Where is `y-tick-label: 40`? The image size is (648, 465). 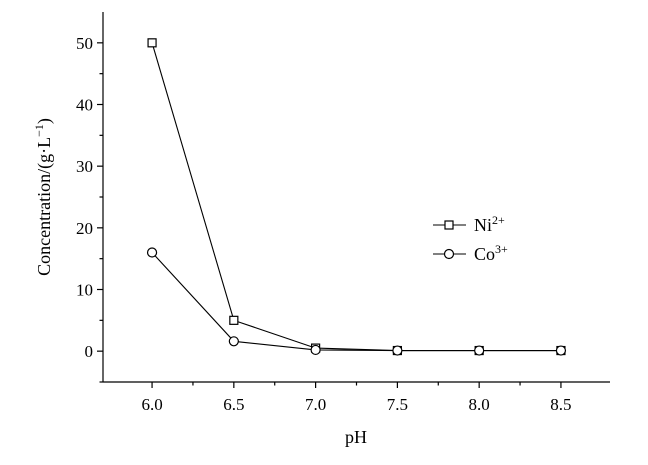 y-tick-label: 40 is located at coordinates (84, 105).